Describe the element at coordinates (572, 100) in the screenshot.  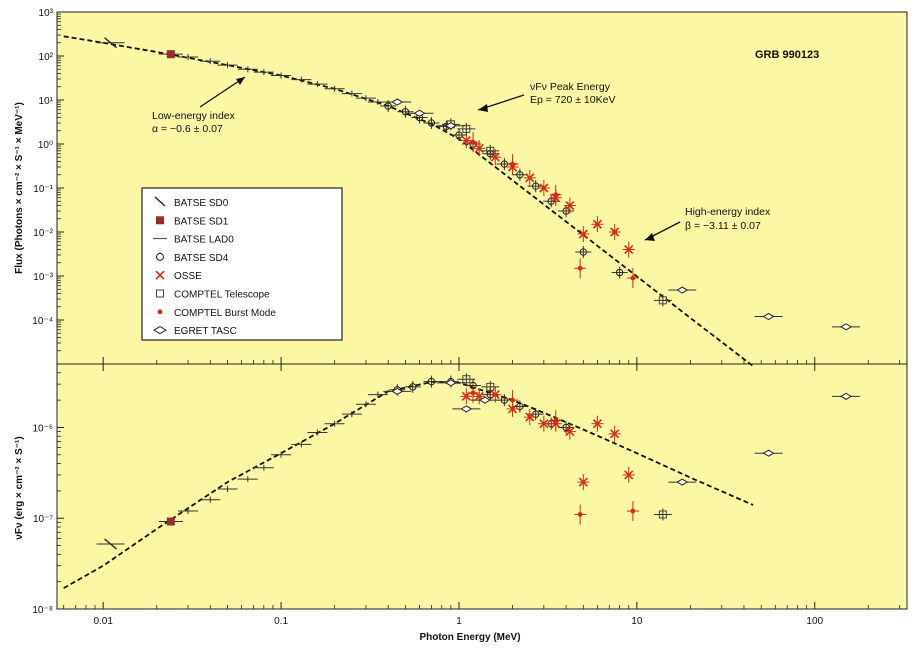
I see `peak-energy-value: Ep = 720 ± 10KeV` at that location.